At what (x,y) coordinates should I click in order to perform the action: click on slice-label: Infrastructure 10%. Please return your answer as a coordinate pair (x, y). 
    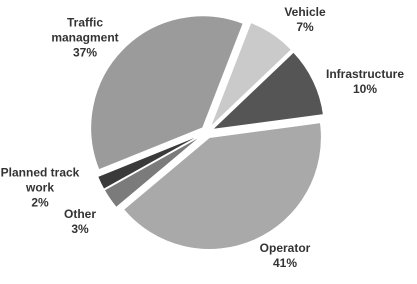
    Looking at the image, I should click on (365, 82).